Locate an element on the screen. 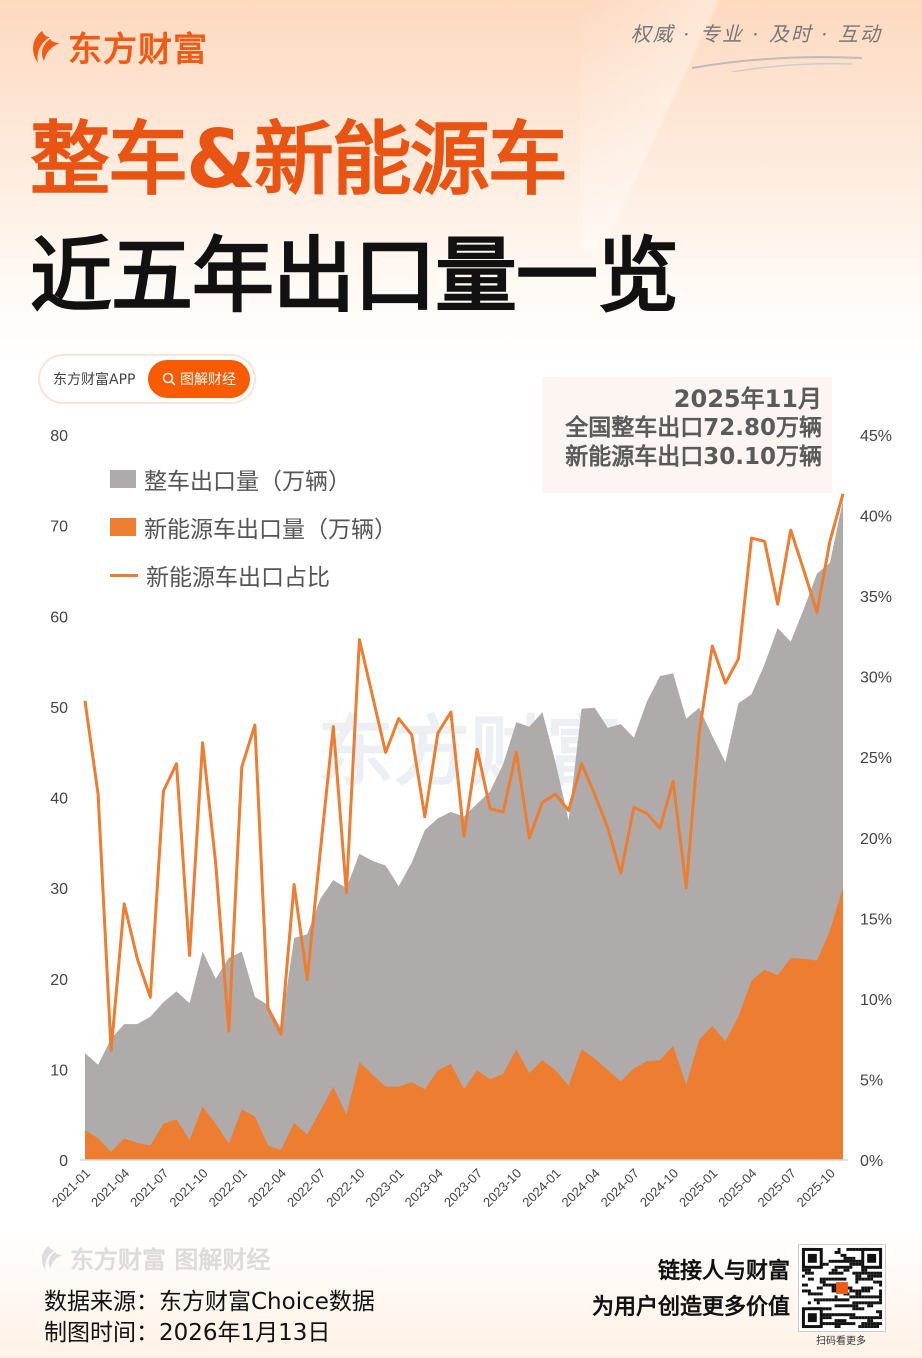  data-source: 数据来源：东方财富Choice数据 is located at coordinates (209, 1302).